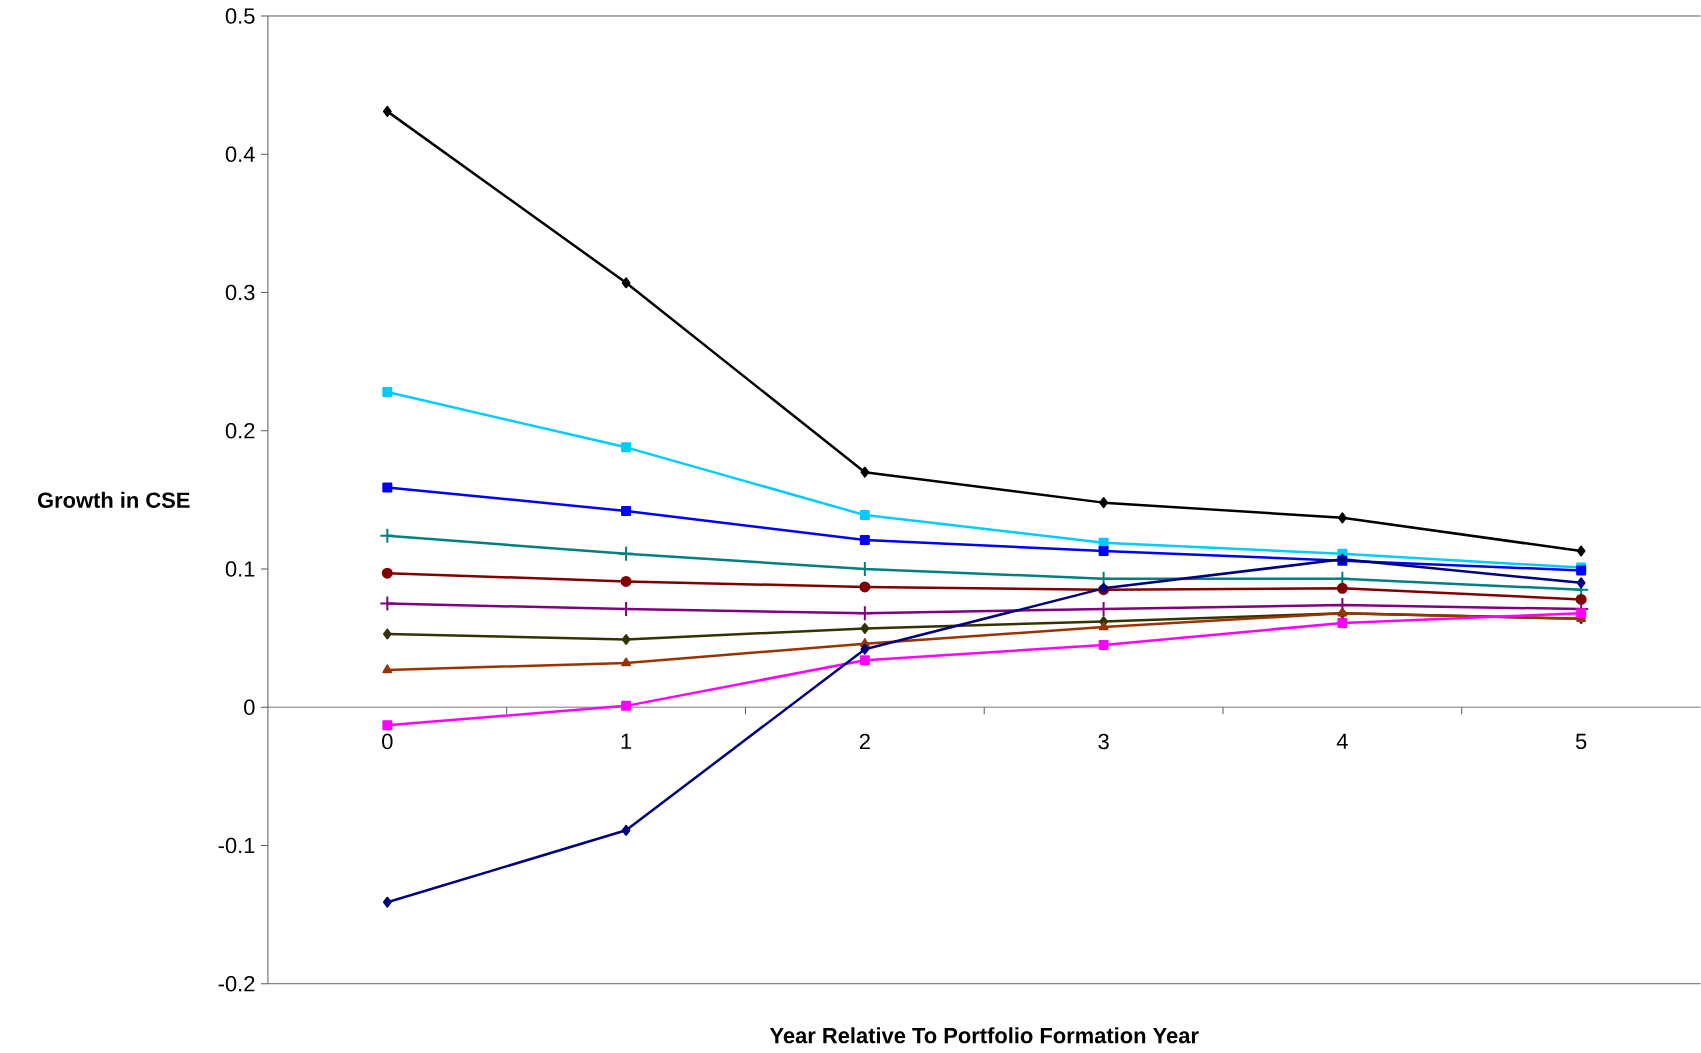 The height and width of the screenshot is (1053, 1701). Describe the element at coordinates (626, 741) in the screenshot. I see `x-tick-label: 1` at that location.